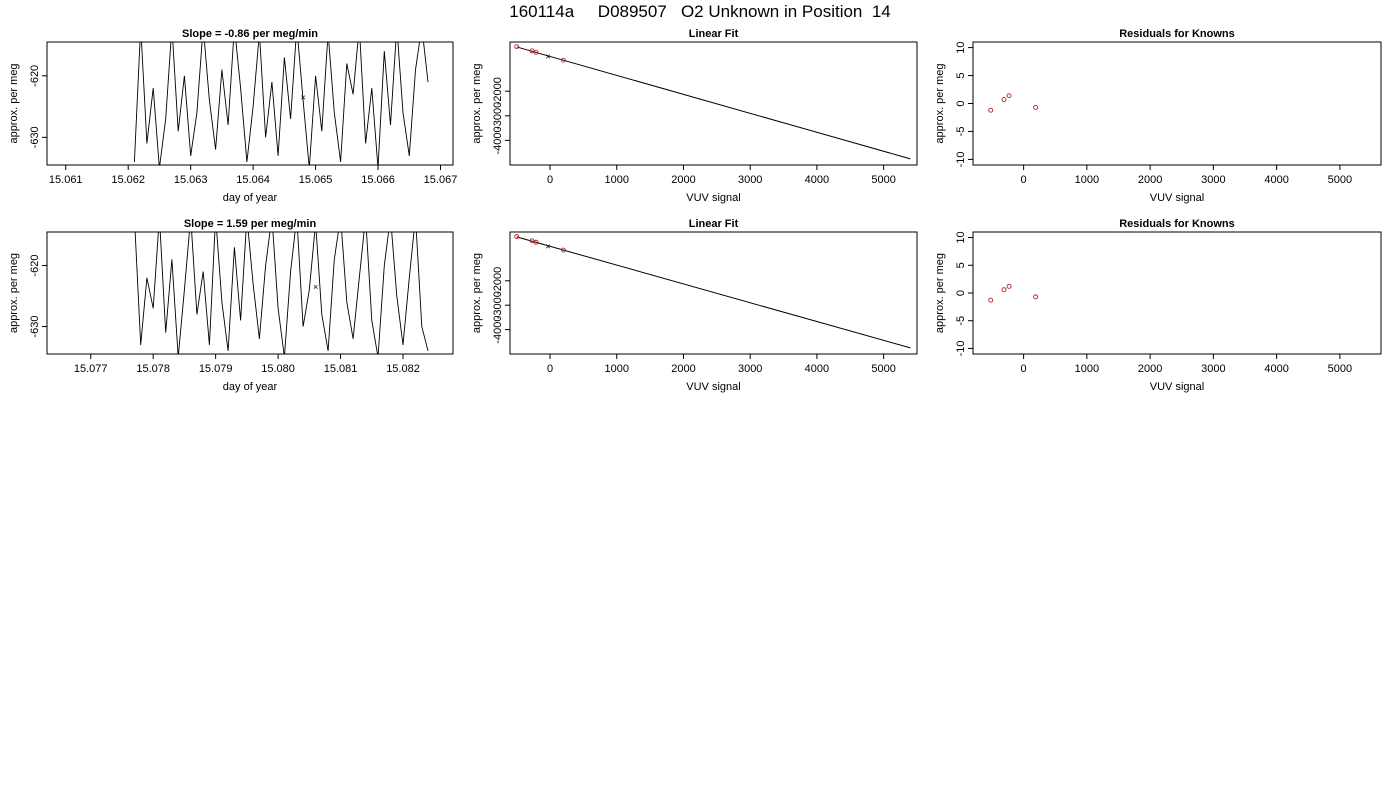  Describe the element at coordinates (498, 91) in the screenshot. I see `y-tick-label: -2000` at that location.